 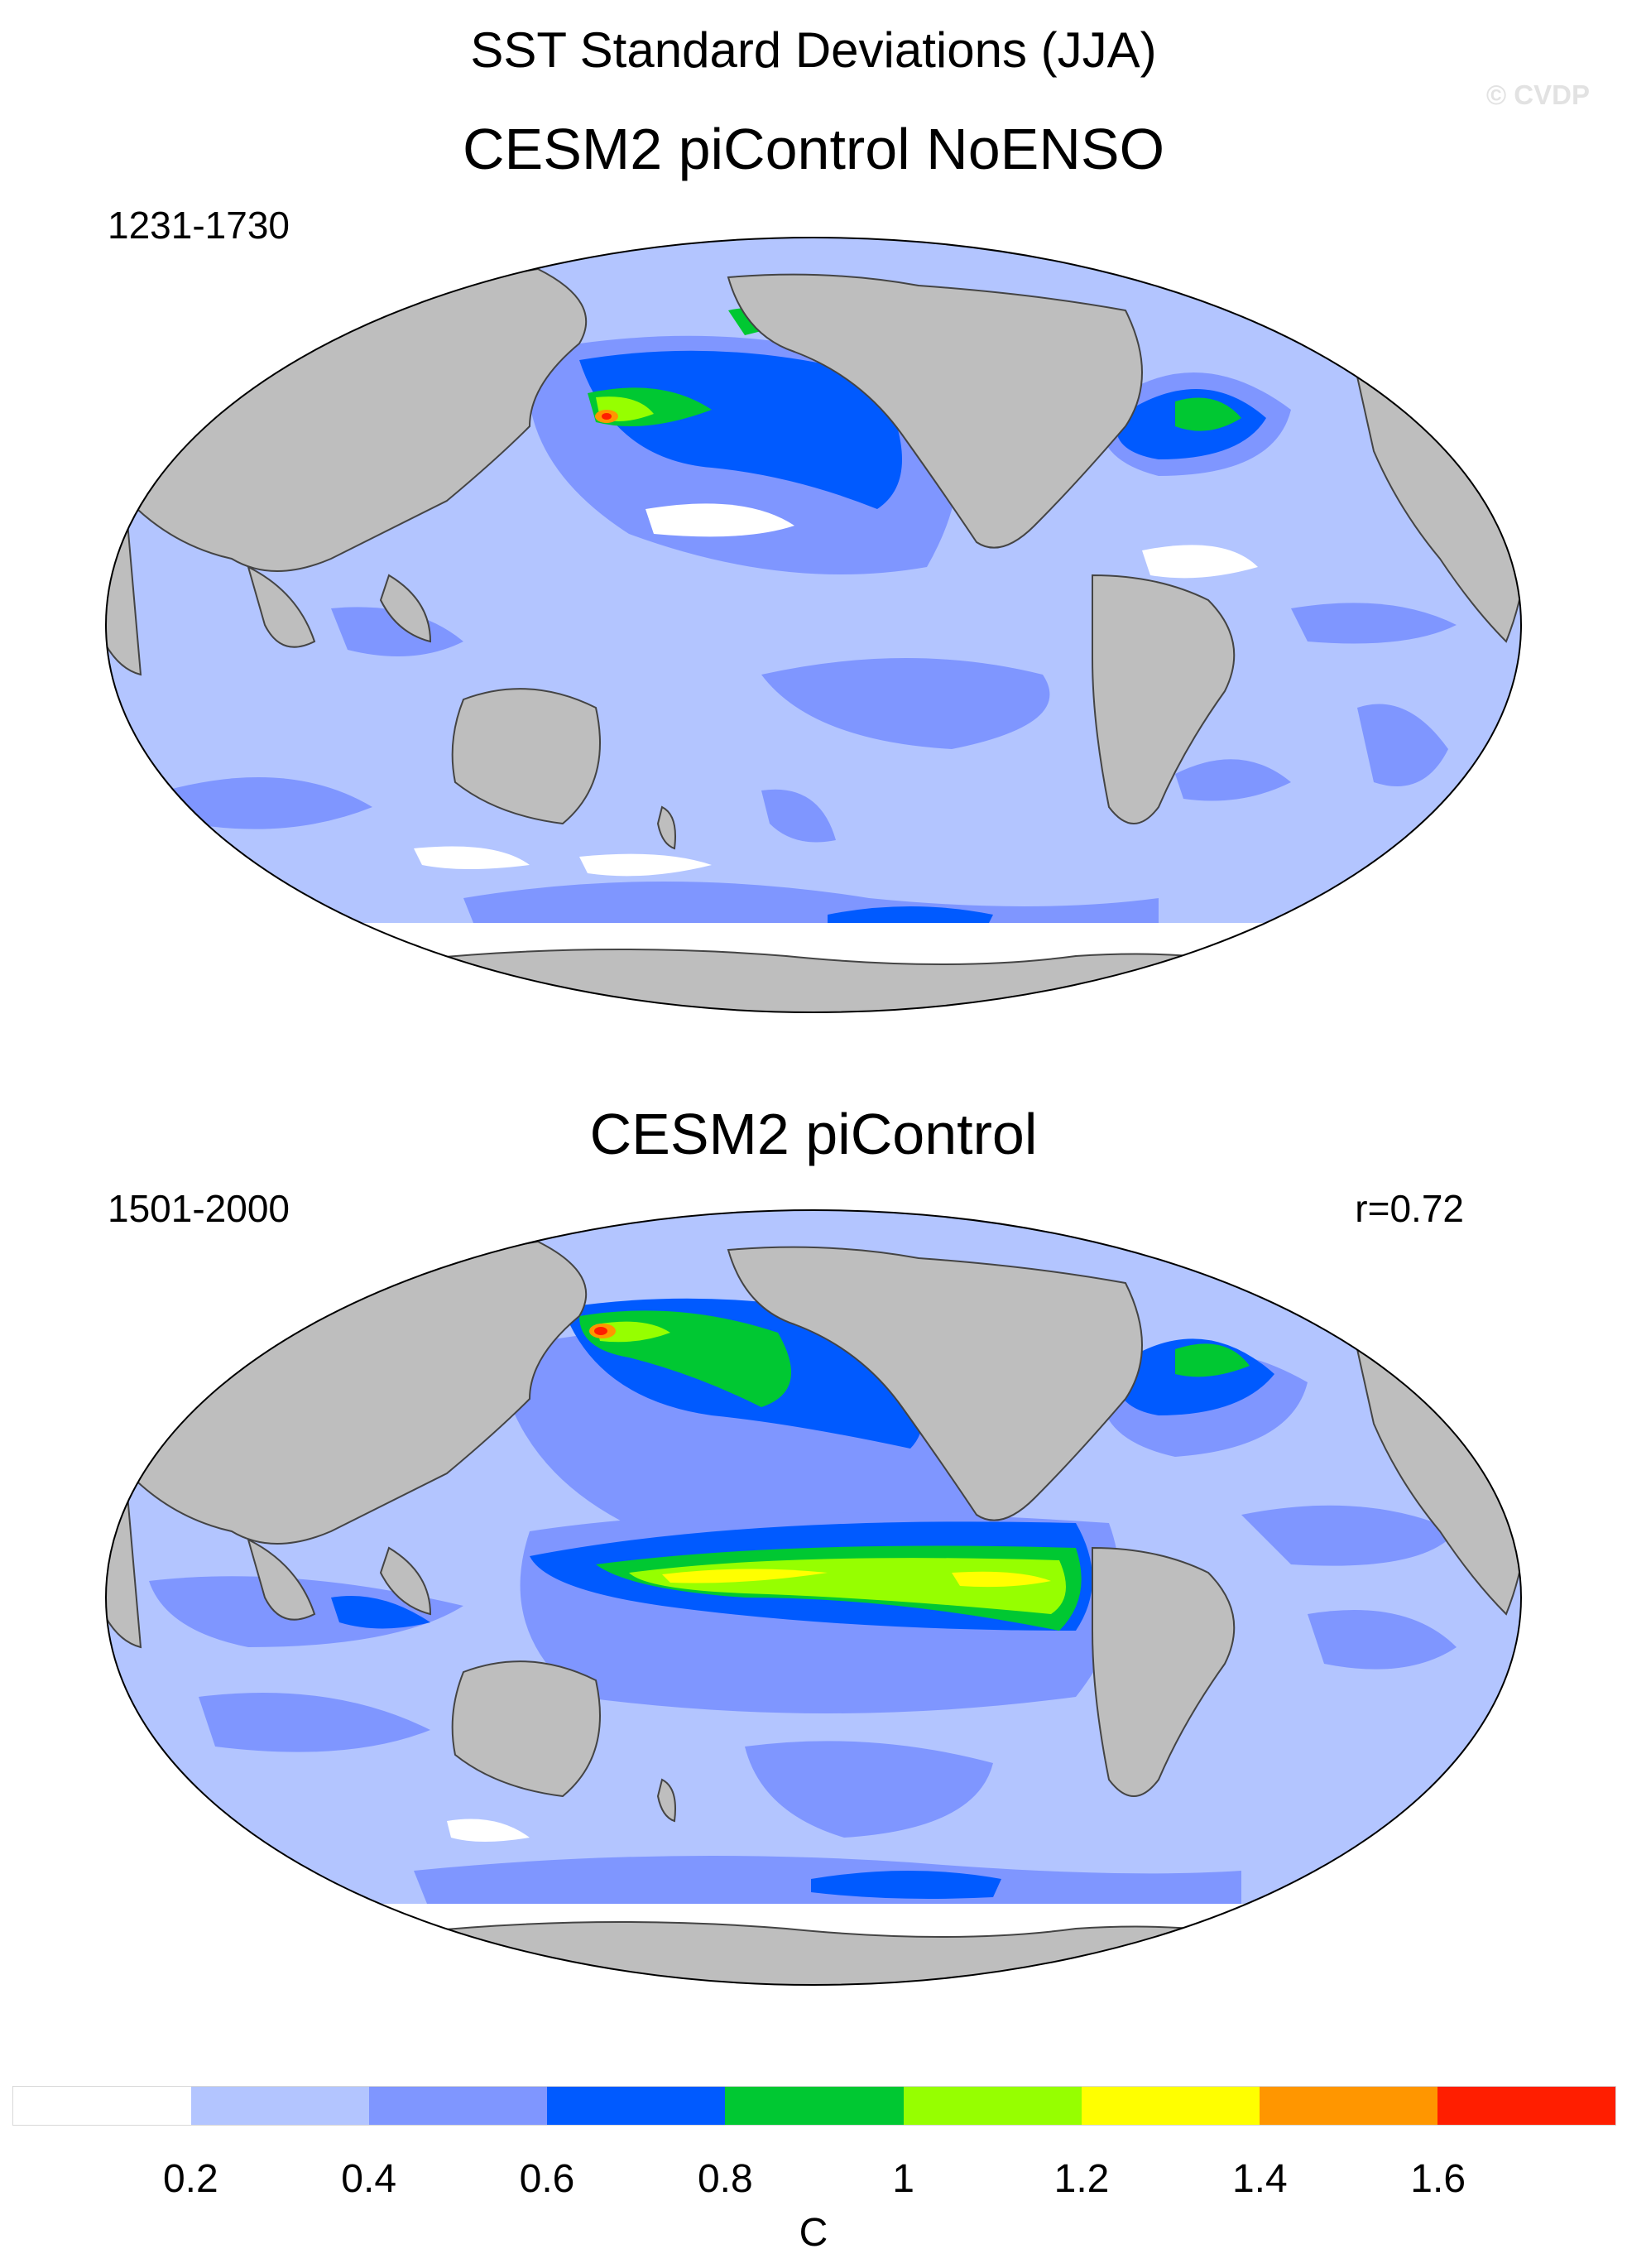 What do you see at coordinates (199, 1208) in the screenshot?
I see `panel-2-period: 1501-2000` at bounding box center [199, 1208].